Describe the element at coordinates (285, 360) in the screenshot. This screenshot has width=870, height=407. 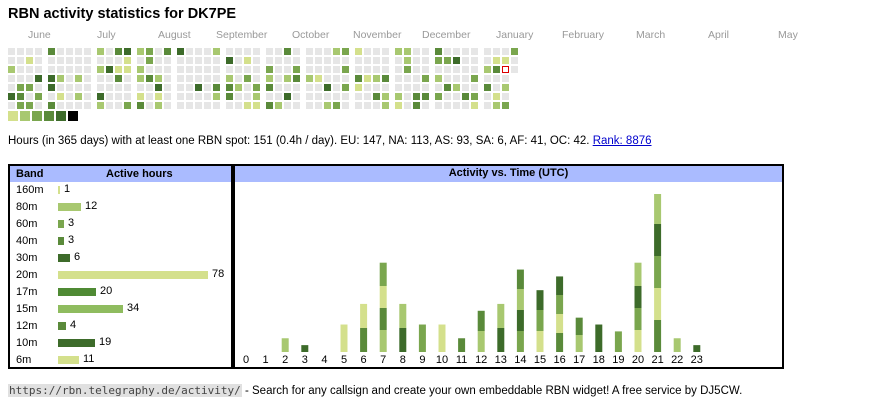
I see `hour-tick-label: 2` at that location.